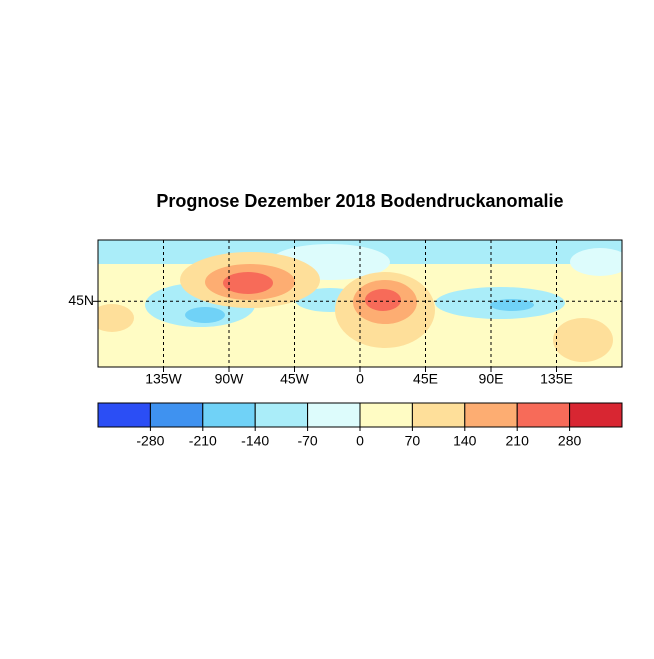 The image size is (654, 659). What do you see at coordinates (425, 379) in the screenshot?
I see `x-tick-label: 45E` at bounding box center [425, 379].